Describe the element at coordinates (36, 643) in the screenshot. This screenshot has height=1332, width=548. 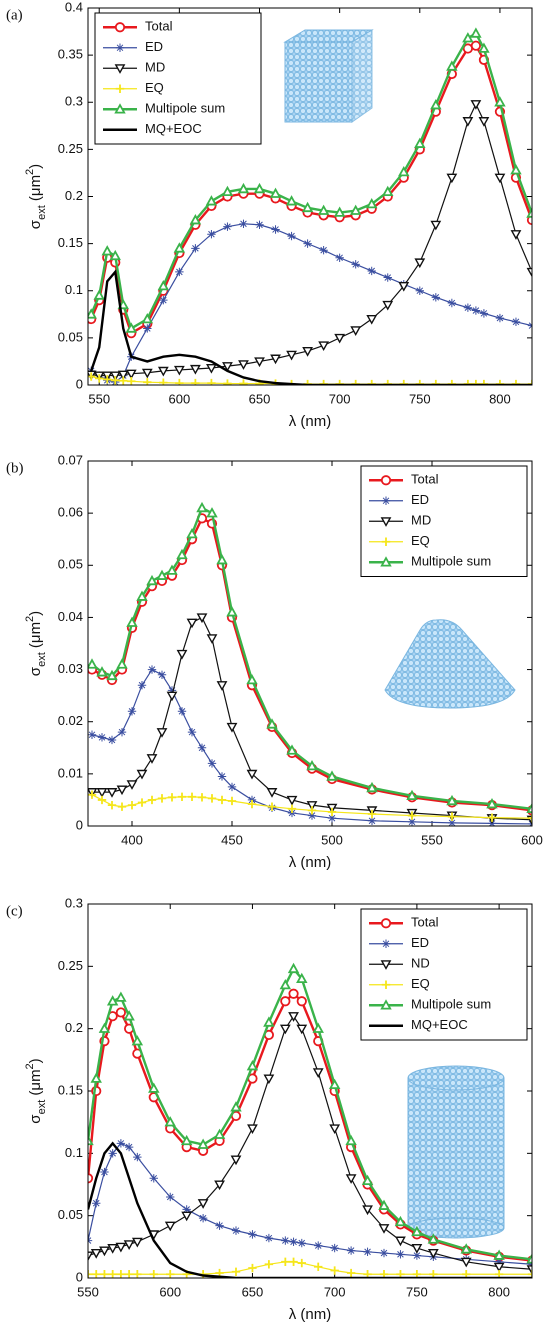
I see `y-axis-label: σext (μm2)` at that location.